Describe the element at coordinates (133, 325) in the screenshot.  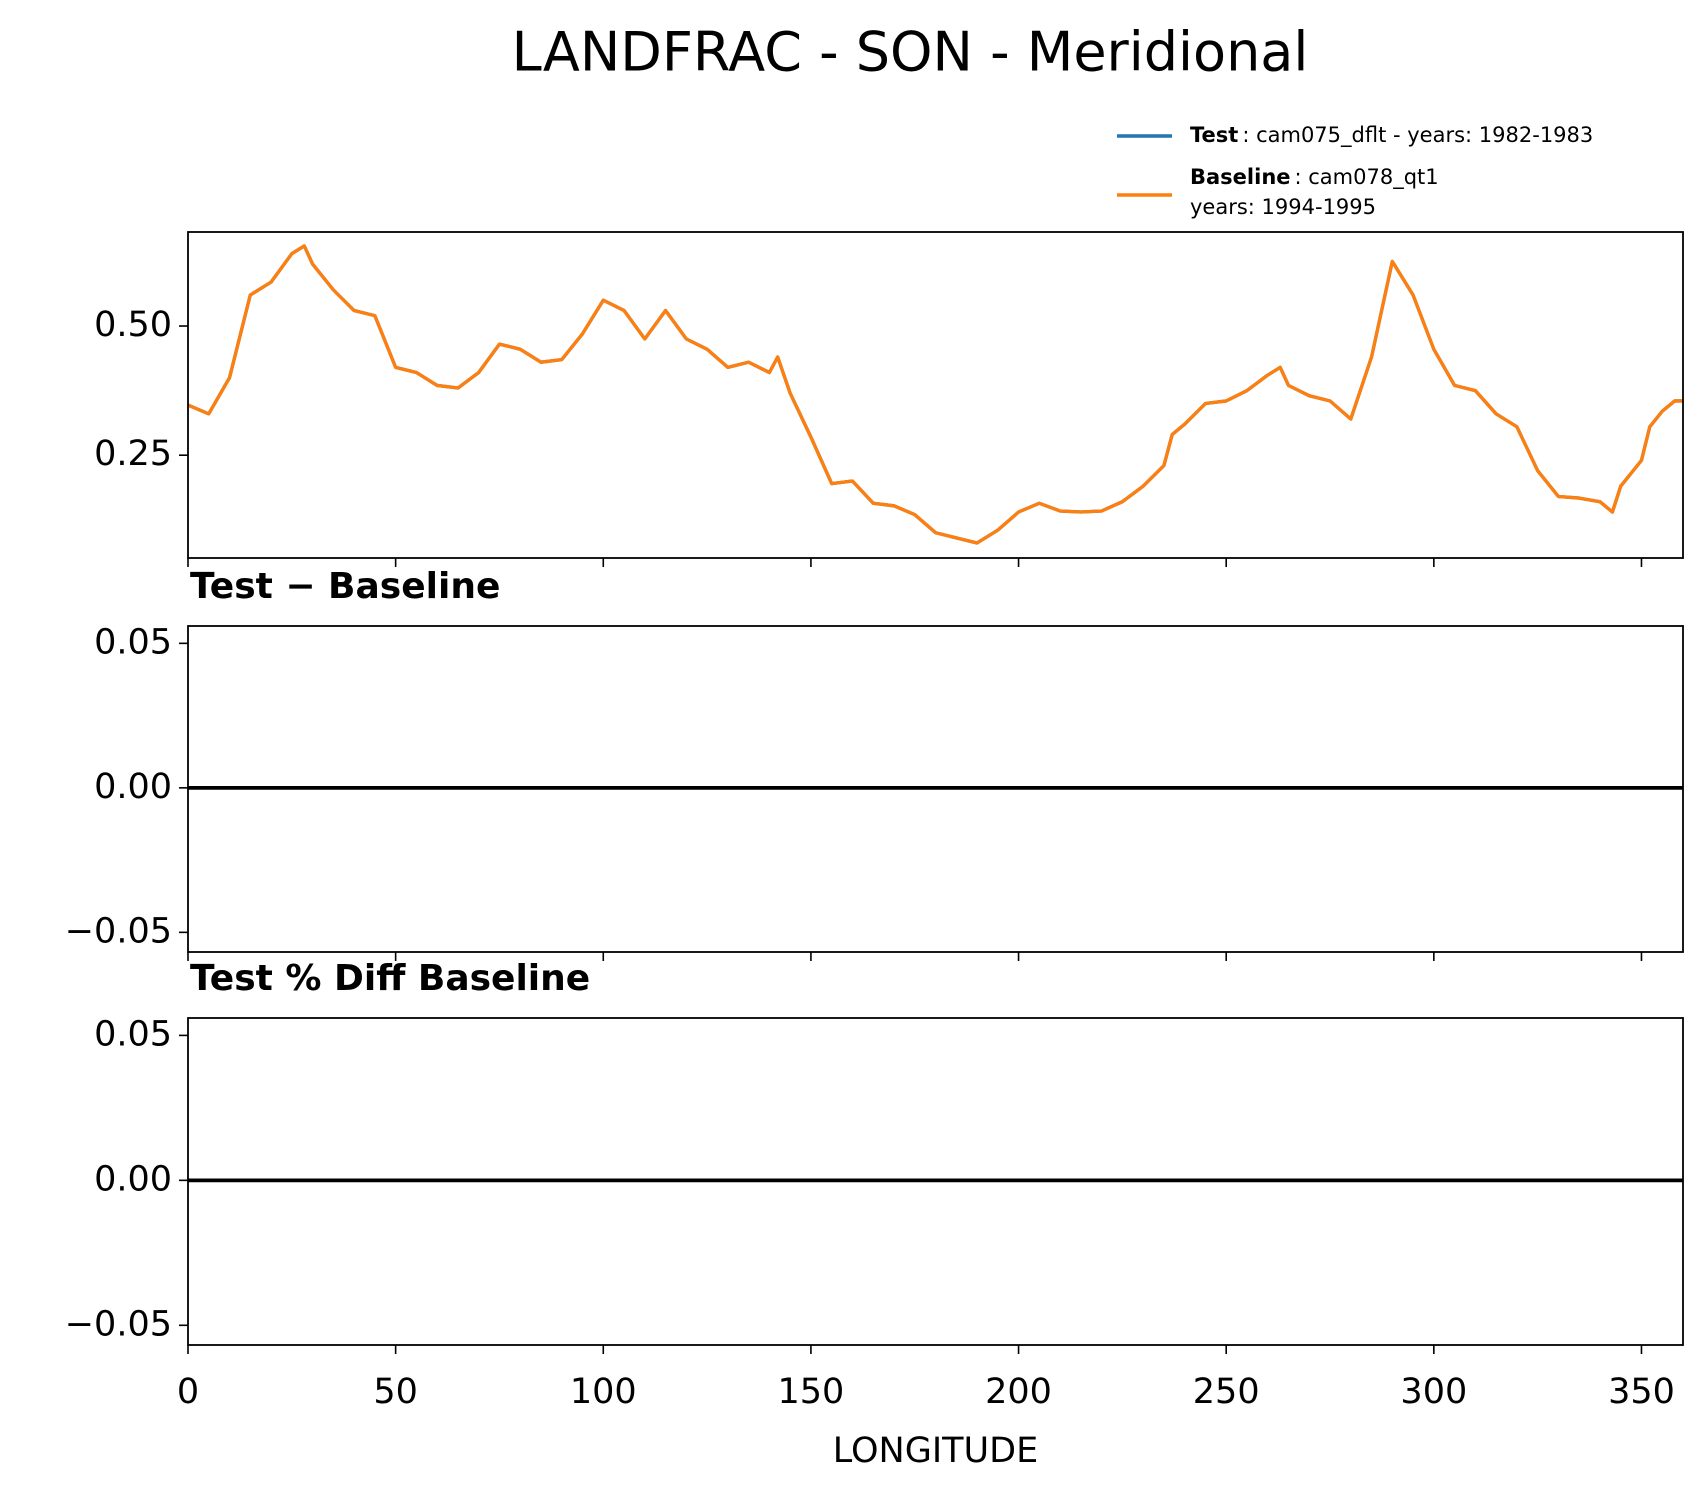
I see `y-tick-label: 0.50` at that location.